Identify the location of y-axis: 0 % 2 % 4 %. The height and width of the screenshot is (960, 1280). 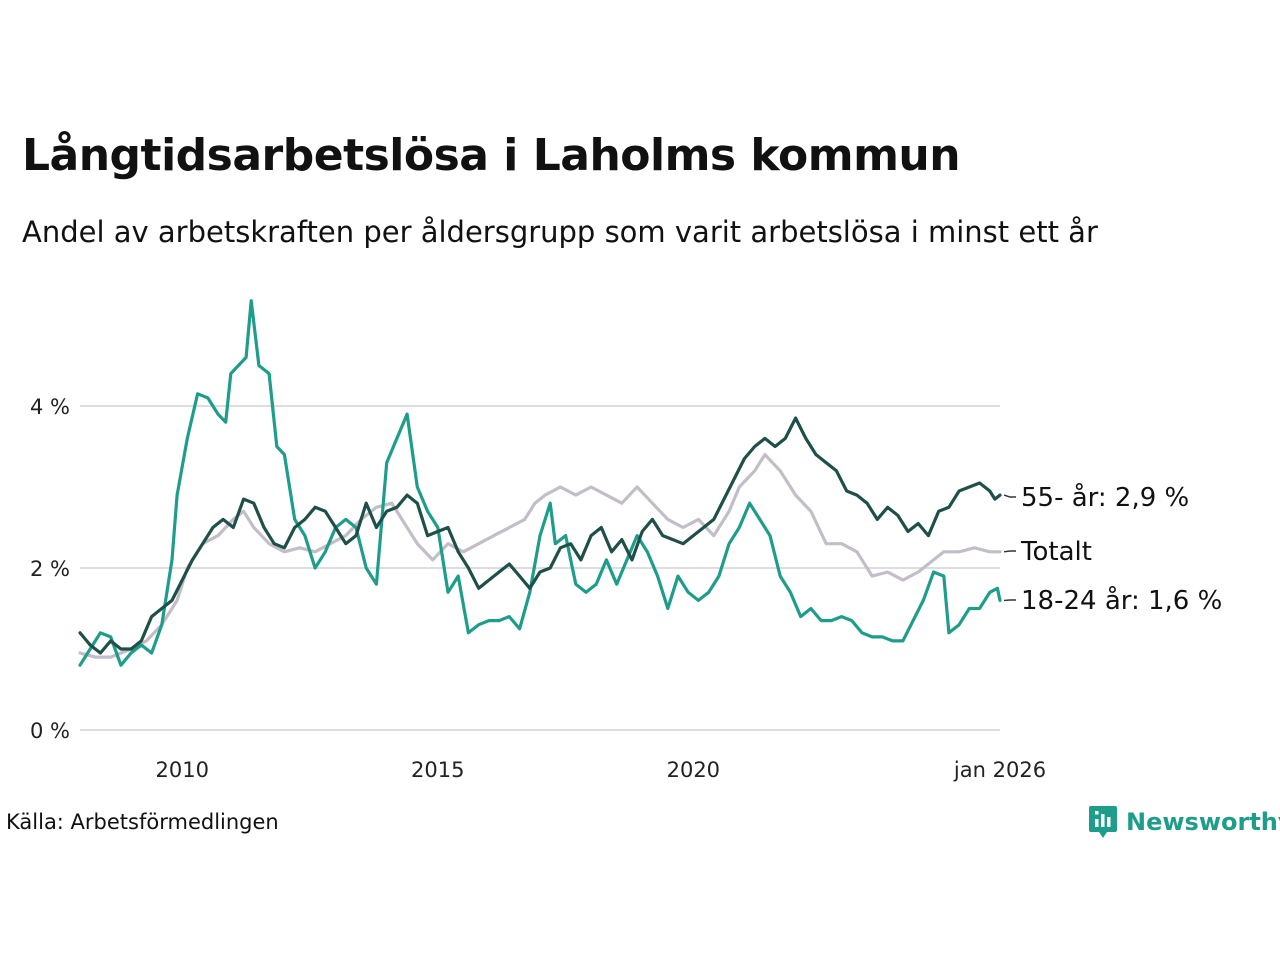
(50, 569).